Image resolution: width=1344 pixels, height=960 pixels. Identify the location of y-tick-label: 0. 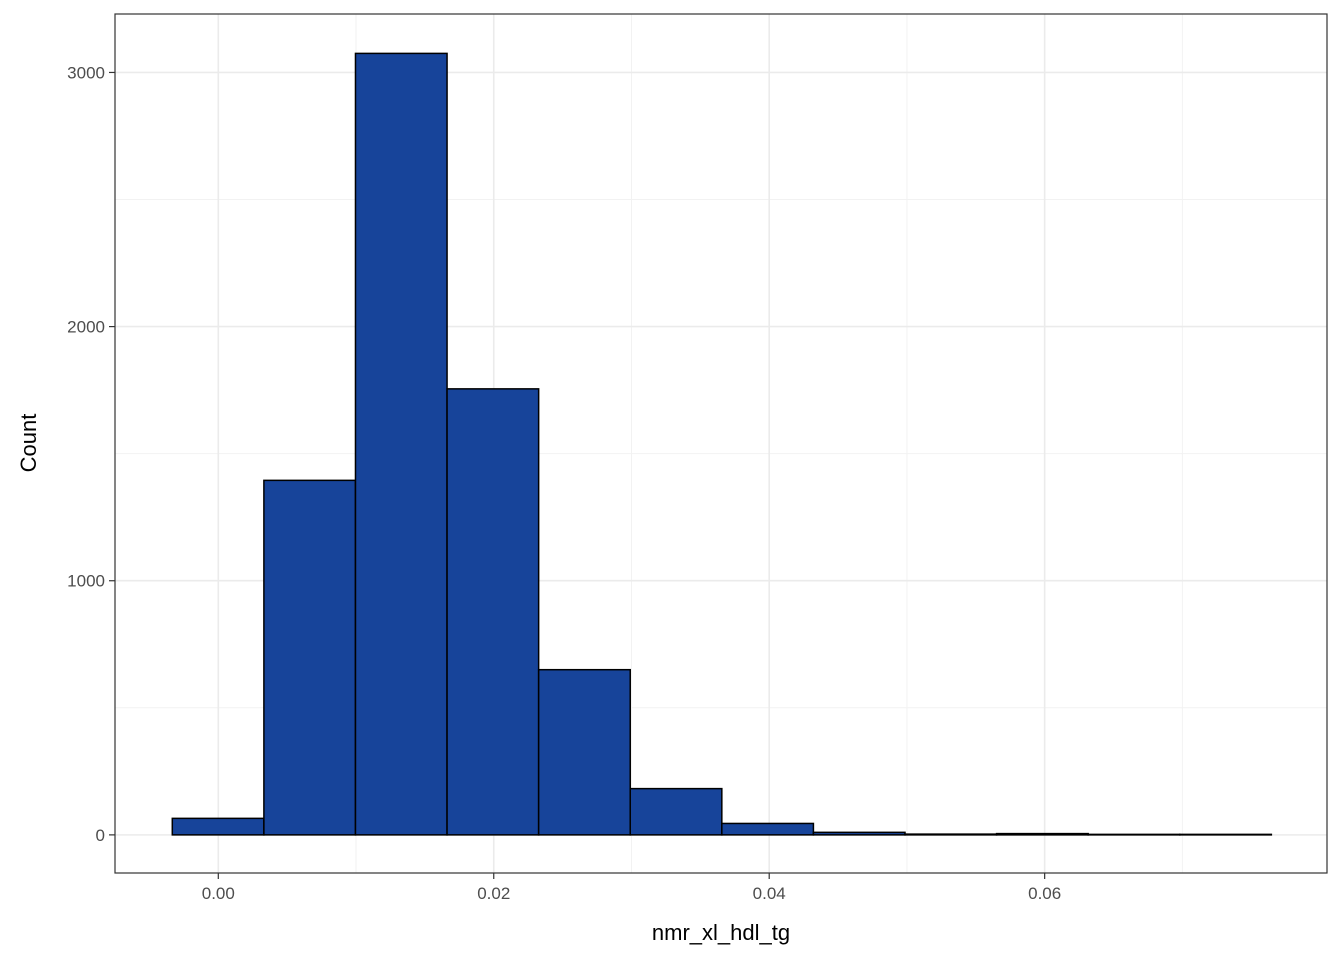
(100, 835).